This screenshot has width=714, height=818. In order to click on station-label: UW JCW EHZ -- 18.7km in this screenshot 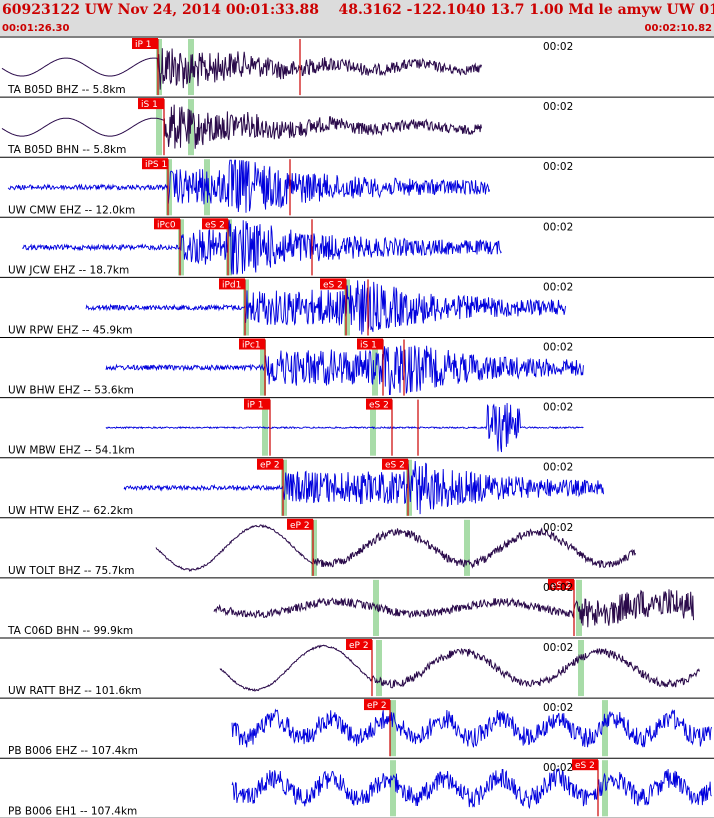, I will do `click(68, 270)`.